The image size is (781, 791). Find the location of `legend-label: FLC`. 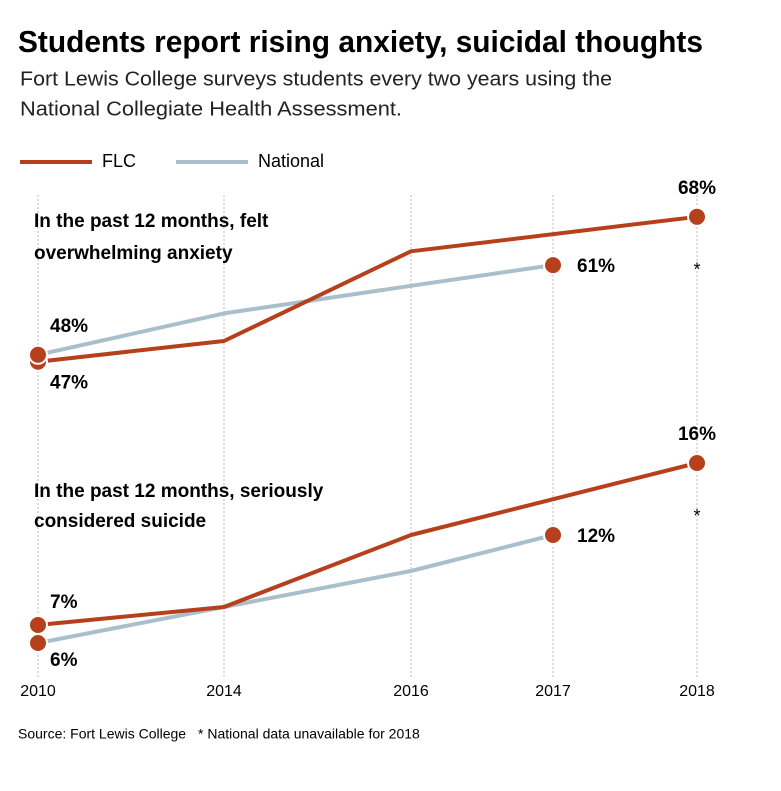

legend-label: FLC is located at coordinates (119, 161).